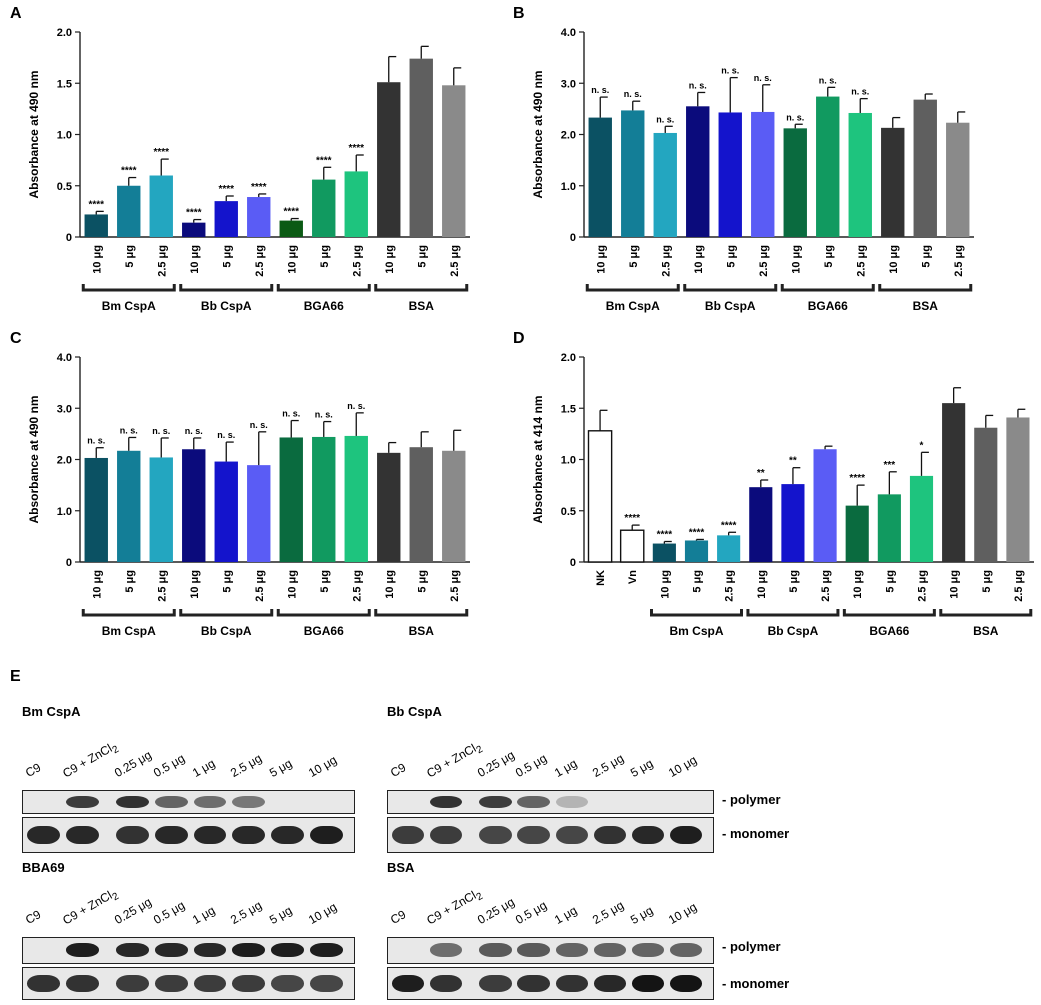 This screenshot has width=1041, height=1005. Describe the element at coordinates (568, 84) in the screenshot. I see `y-tick-label: 3.0` at that location.